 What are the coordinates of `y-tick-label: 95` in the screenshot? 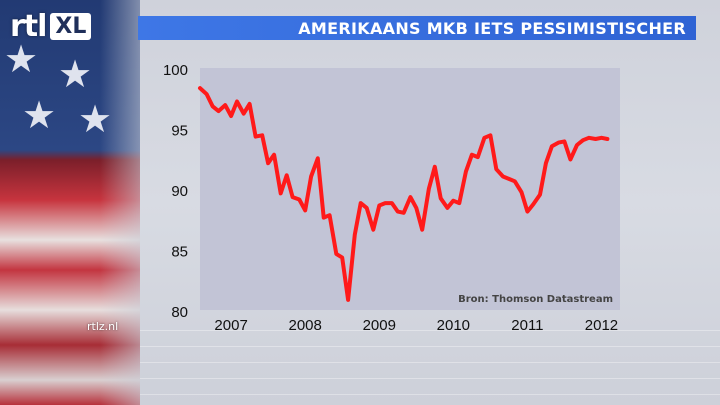 It's located at (179, 131).